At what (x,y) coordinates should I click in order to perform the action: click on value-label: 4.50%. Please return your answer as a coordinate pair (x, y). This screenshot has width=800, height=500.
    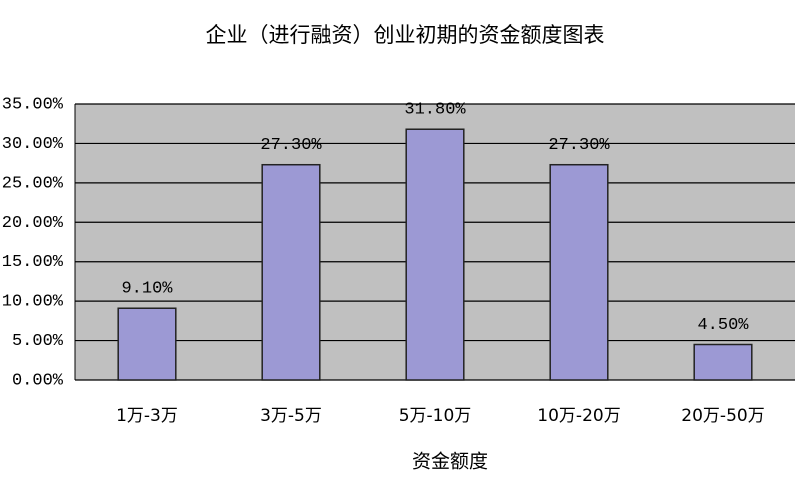
    Looking at the image, I should click on (723, 325).